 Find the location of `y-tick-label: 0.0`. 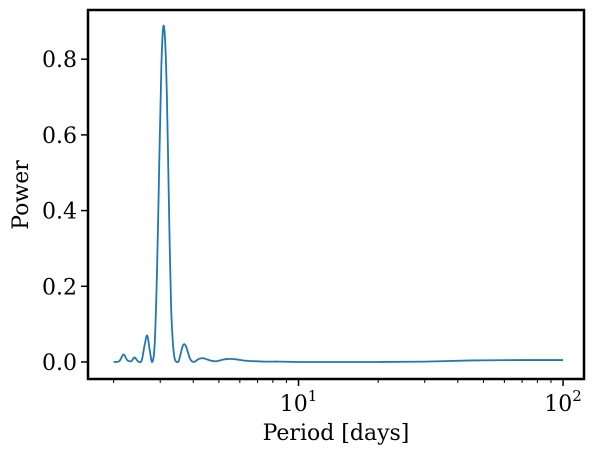

y-tick-label: 0.0 is located at coordinates (59, 363).